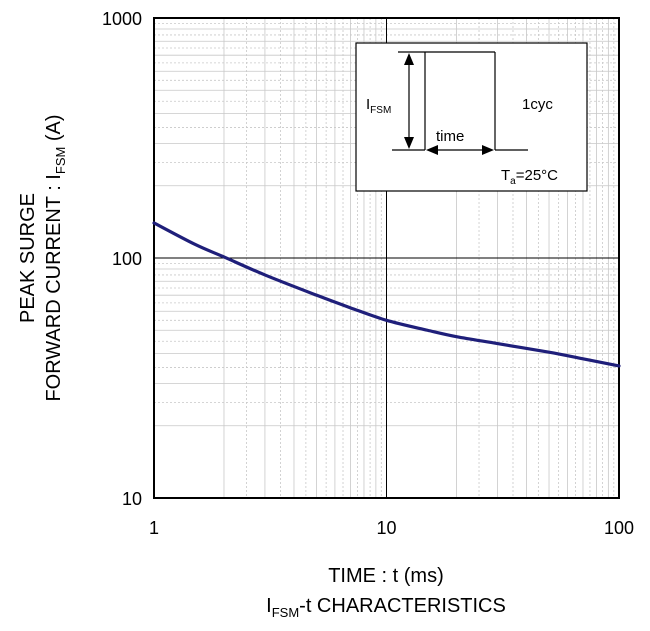  I want to click on x-tick-labels: 1 10 100, so click(391, 528).